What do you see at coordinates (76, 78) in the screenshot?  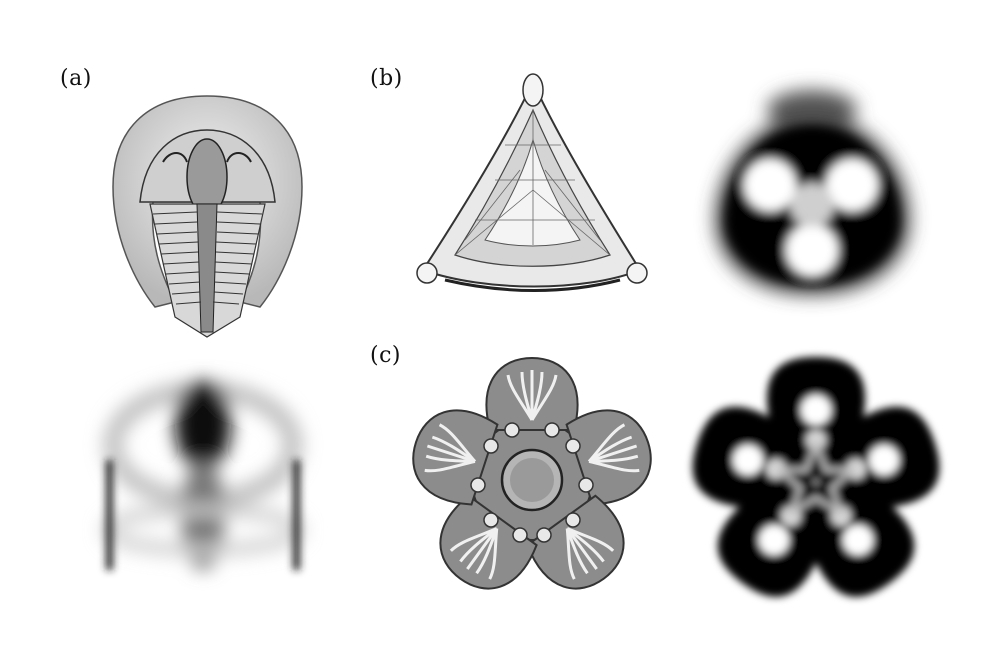 I see `panel-label-a: (a)` at bounding box center [76, 78].